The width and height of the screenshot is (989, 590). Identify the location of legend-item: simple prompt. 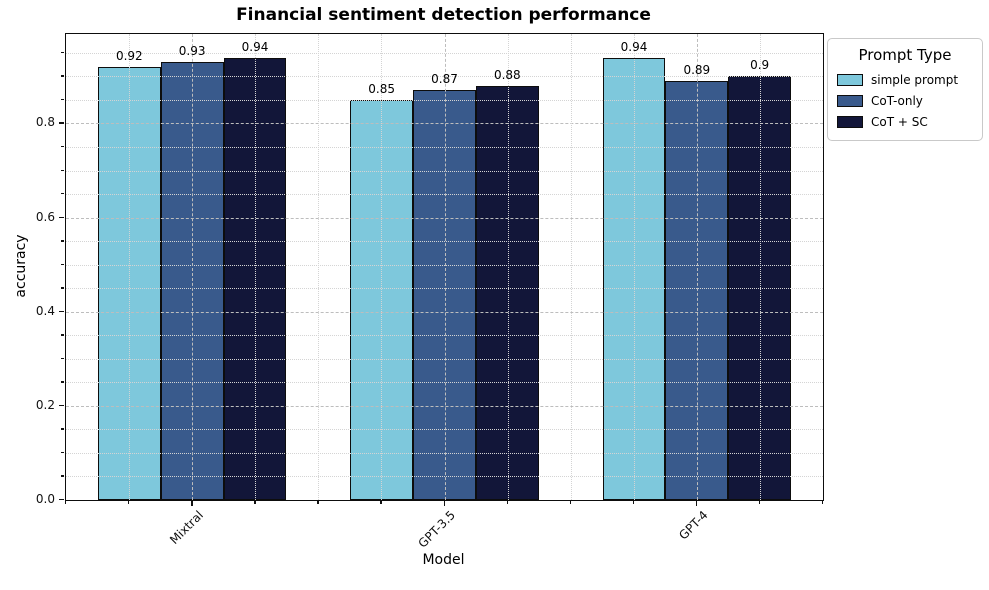
(905, 79).